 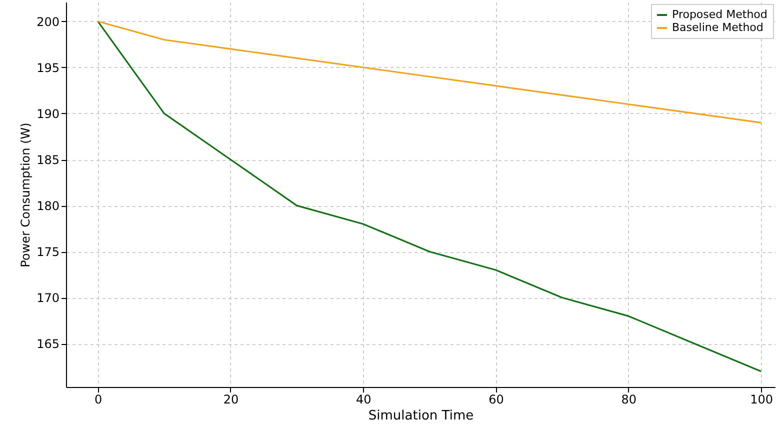 What do you see at coordinates (720, 14) in the screenshot?
I see `legend-label: Proposed Method` at bounding box center [720, 14].